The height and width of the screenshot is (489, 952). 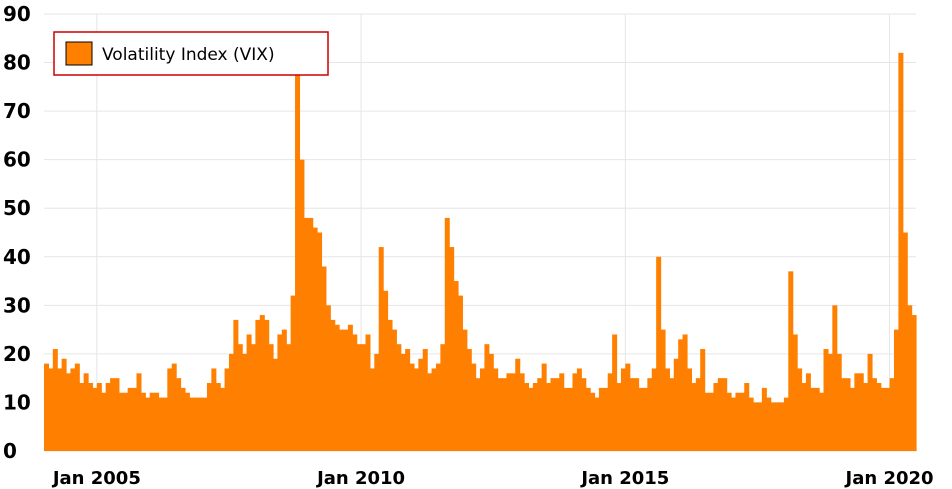 What do you see at coordinates (17, 160) in the screenshot?
I see `y-tick-label: 60` at bounding box center [17, 160].